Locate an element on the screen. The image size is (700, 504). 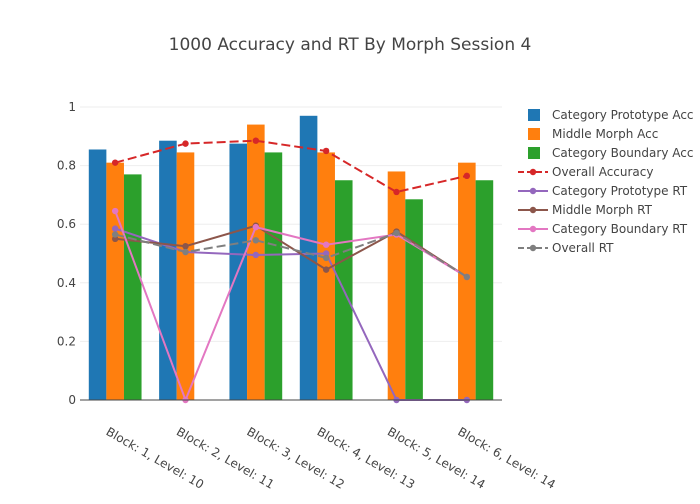
legend-label: Category Boundary RT is located at coordinates (620, 229).